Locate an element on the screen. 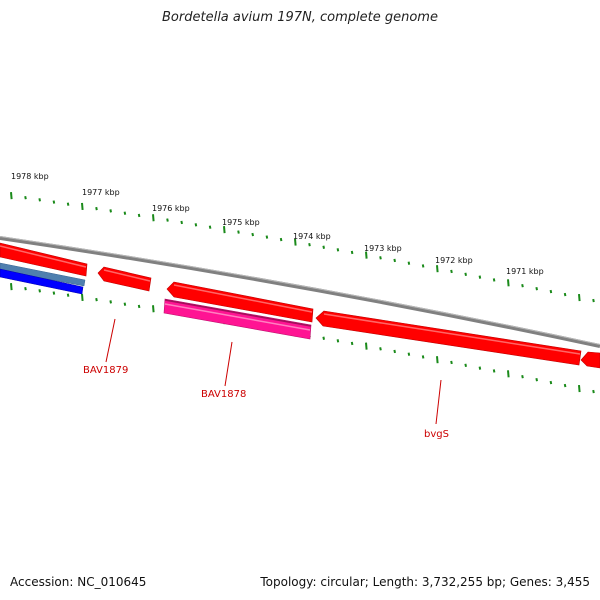 The image size is (600, 600). reverse-gene-highlight is located at coordinates (237, 317).